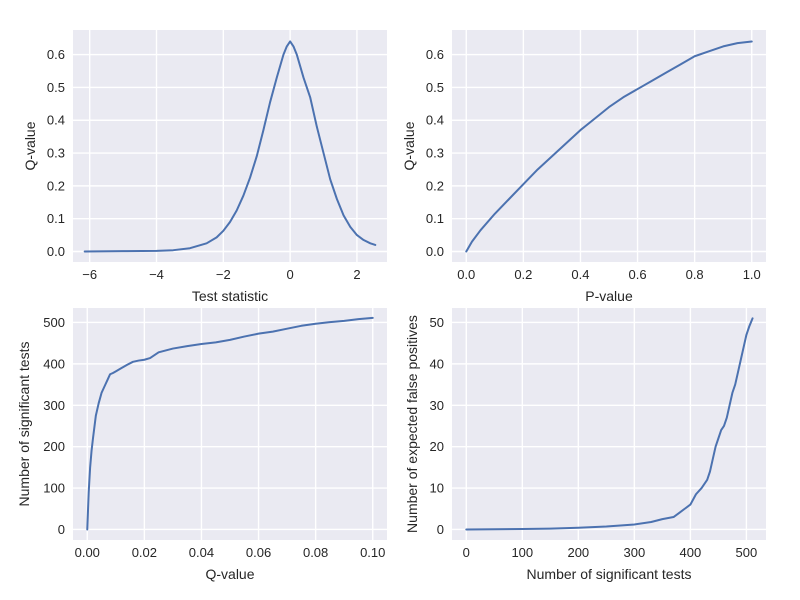 This screenshot has width=800, height=600. What do you see at coordinates (609, 574) in the screenshot?
I see `x-axis-label: Number of significant tests` at bounding box center [609, 574].